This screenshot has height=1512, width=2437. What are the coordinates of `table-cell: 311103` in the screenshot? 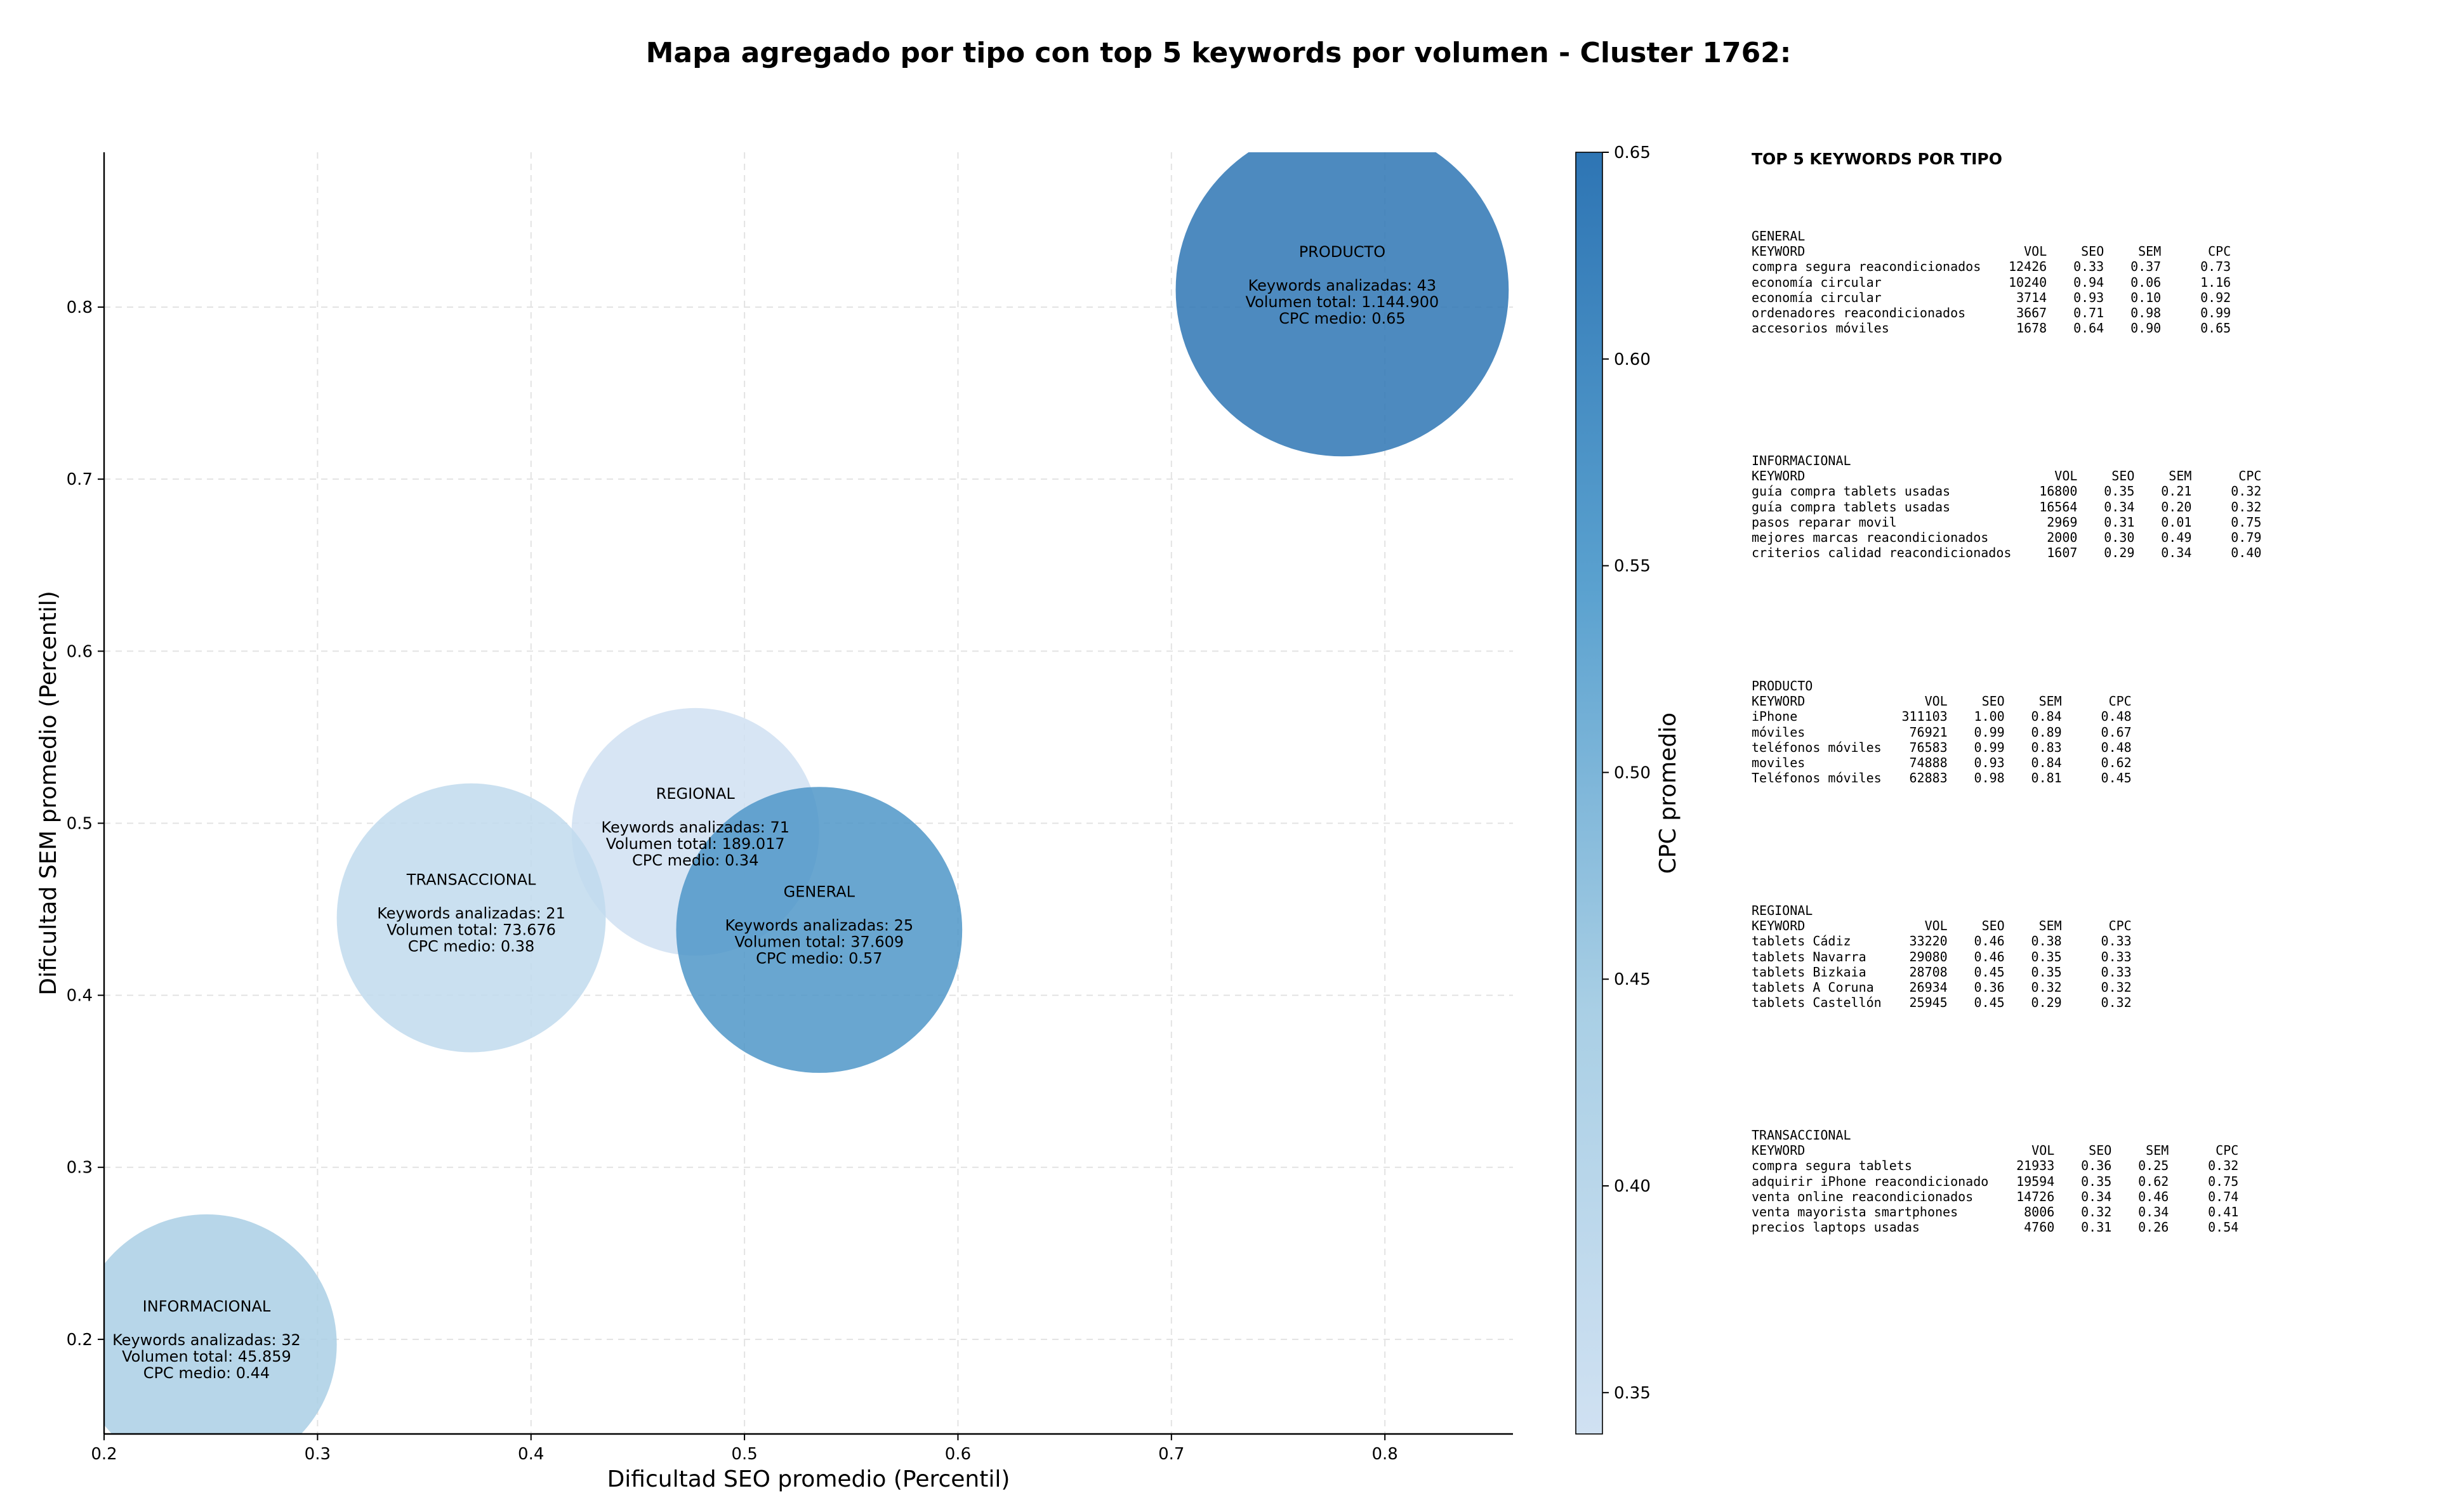 It's located at (1924, 717).